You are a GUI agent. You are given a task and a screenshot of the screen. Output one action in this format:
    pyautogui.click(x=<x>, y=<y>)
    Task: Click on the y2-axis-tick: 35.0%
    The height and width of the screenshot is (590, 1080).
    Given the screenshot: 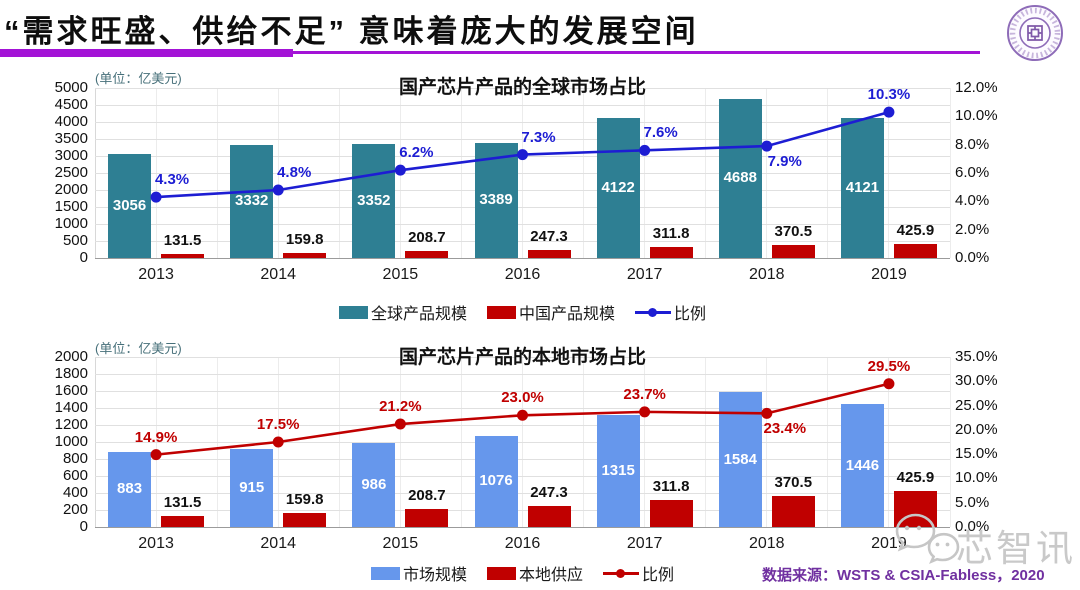 What is the action you would take?
    pyautogui.click(x=976, y=356)
    